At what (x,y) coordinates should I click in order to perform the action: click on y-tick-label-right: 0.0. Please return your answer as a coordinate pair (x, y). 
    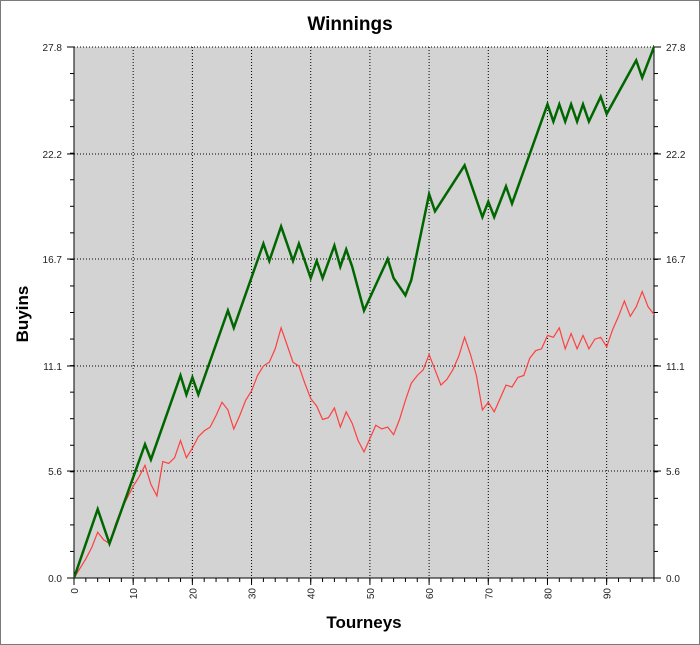
    Looking at the image, I should click on (673, 579).